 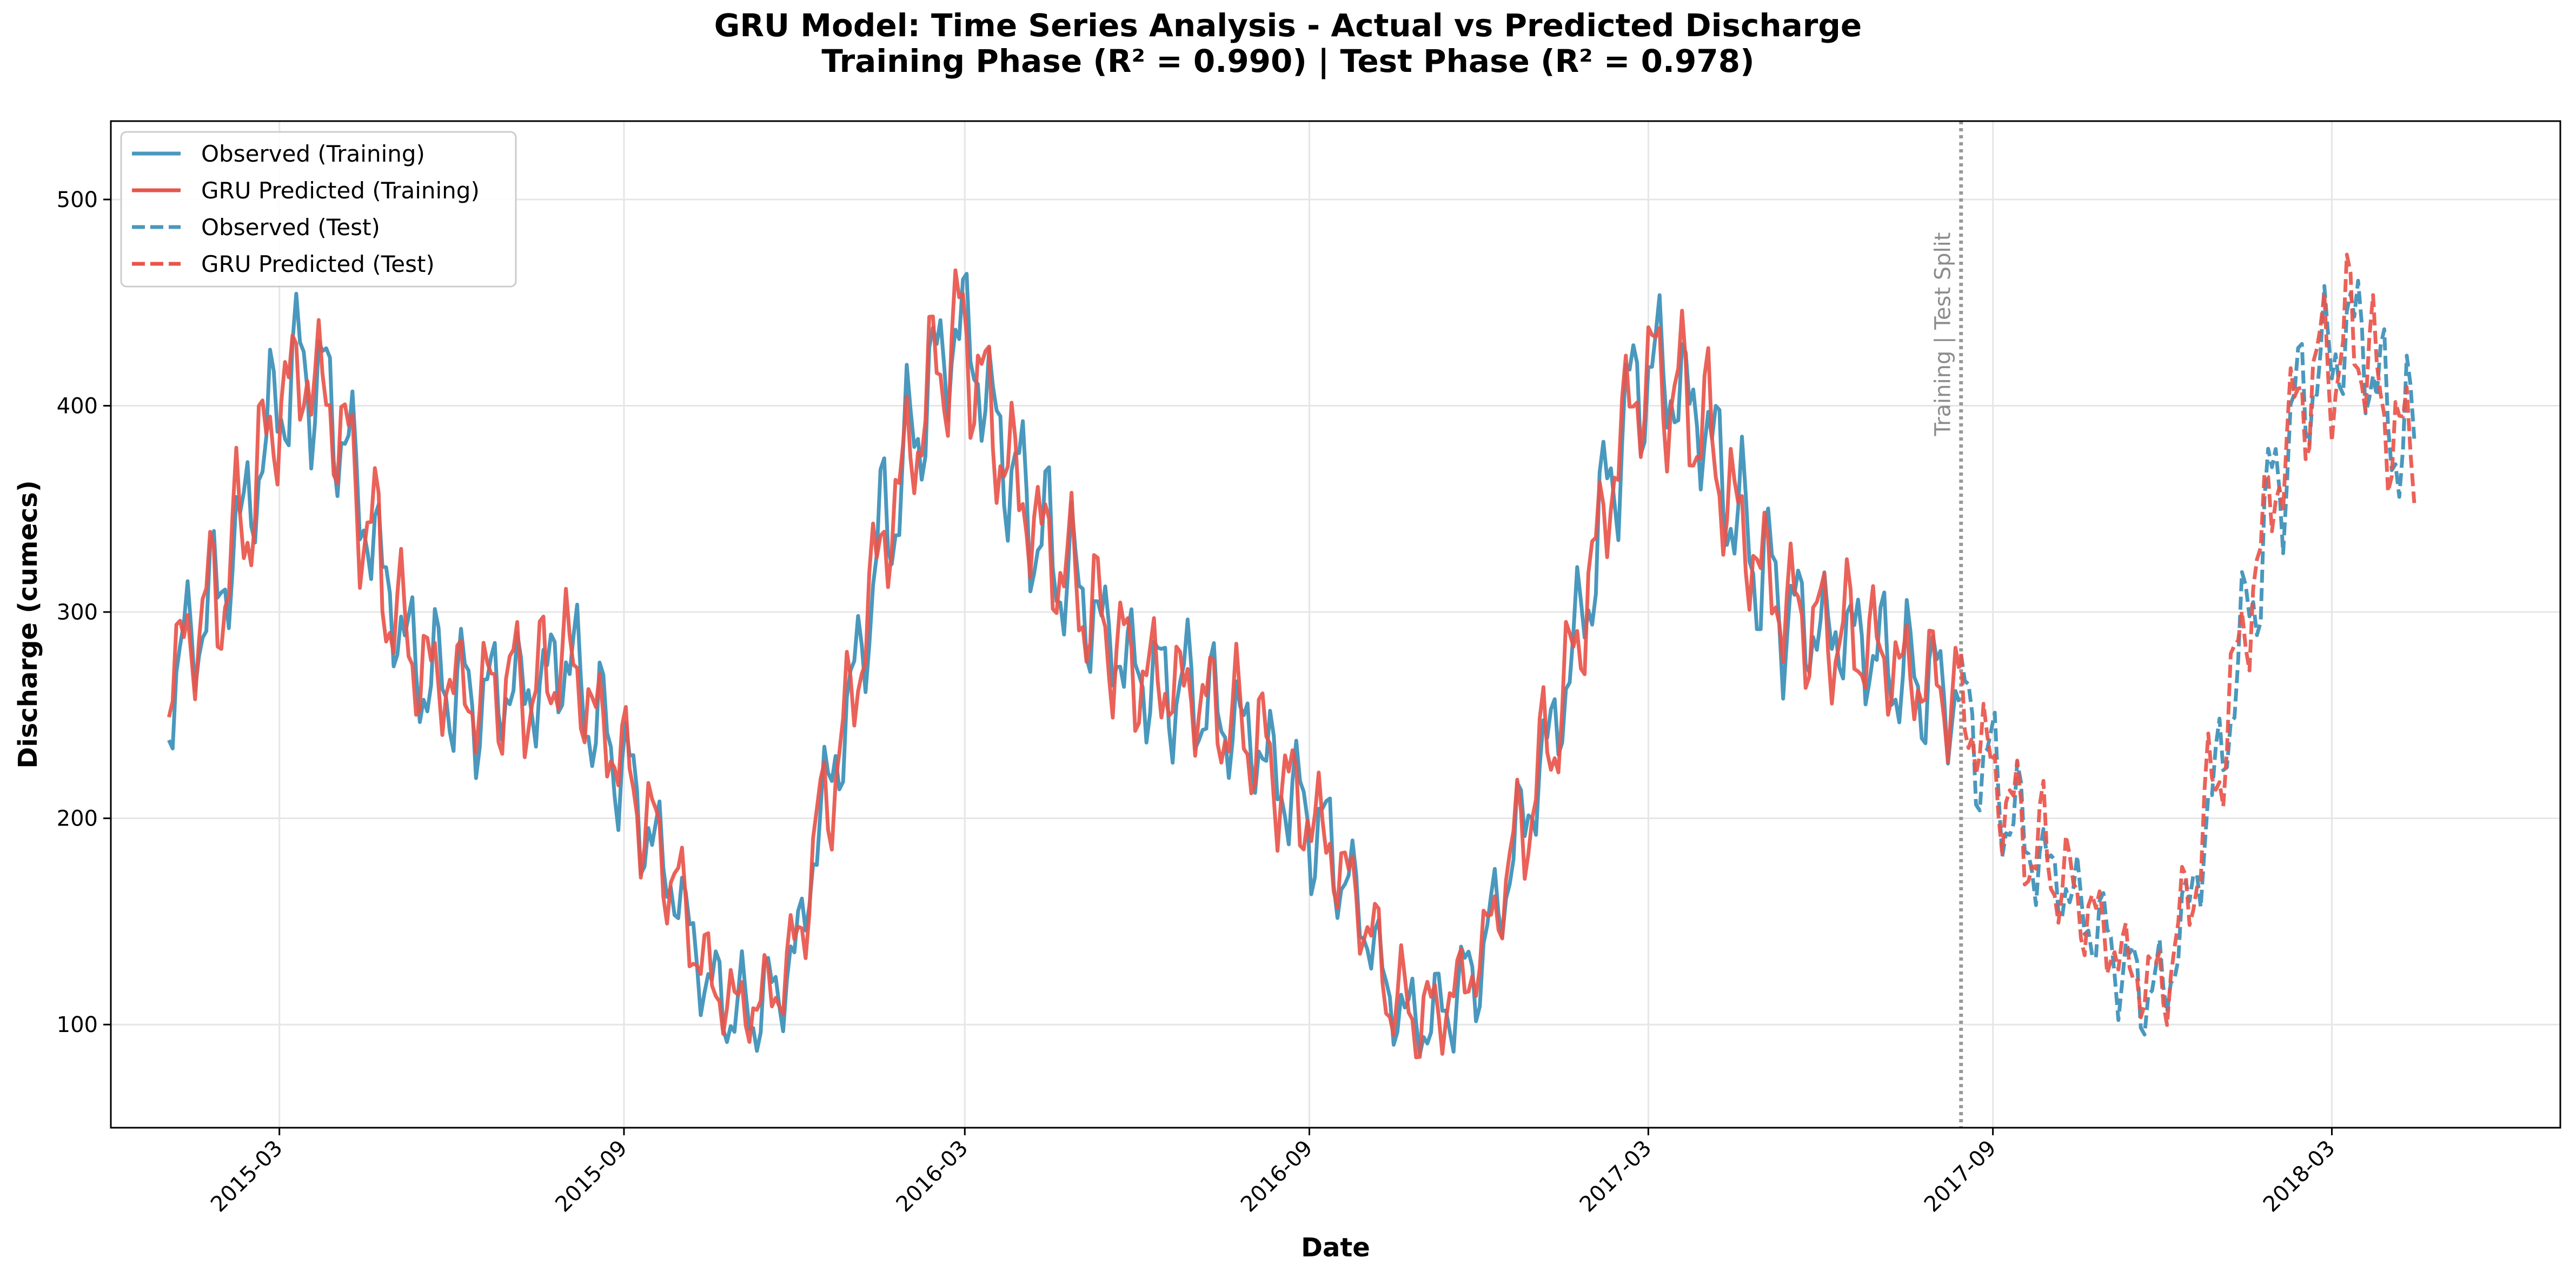 I want to click on x-tick-label: 2016-03, so click(x=932, y=1176).